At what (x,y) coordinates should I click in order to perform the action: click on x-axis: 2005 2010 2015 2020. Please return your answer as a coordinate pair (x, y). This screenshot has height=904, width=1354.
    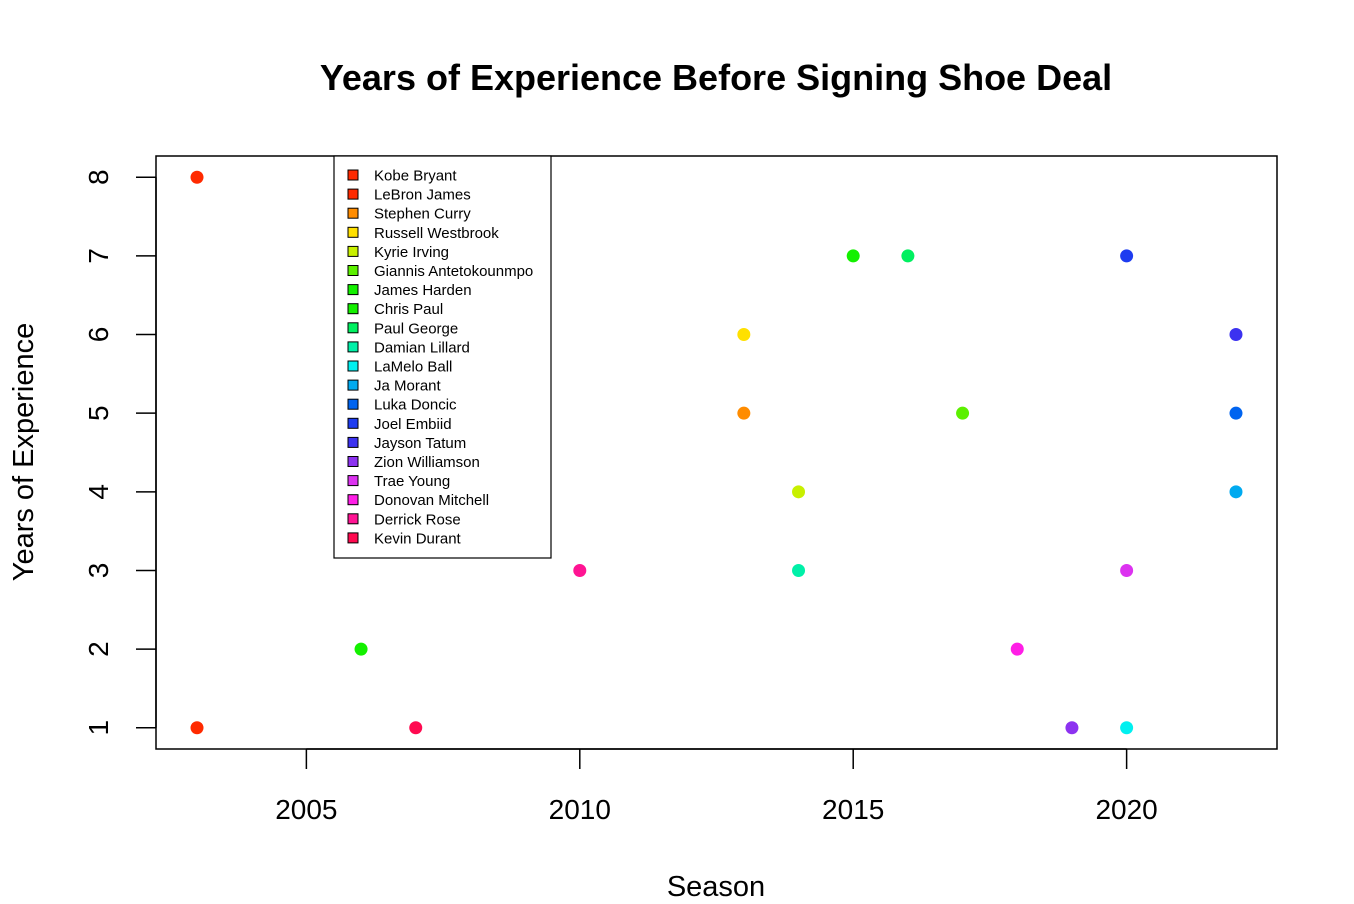
    Looking at the image, I should click on (716, 786).